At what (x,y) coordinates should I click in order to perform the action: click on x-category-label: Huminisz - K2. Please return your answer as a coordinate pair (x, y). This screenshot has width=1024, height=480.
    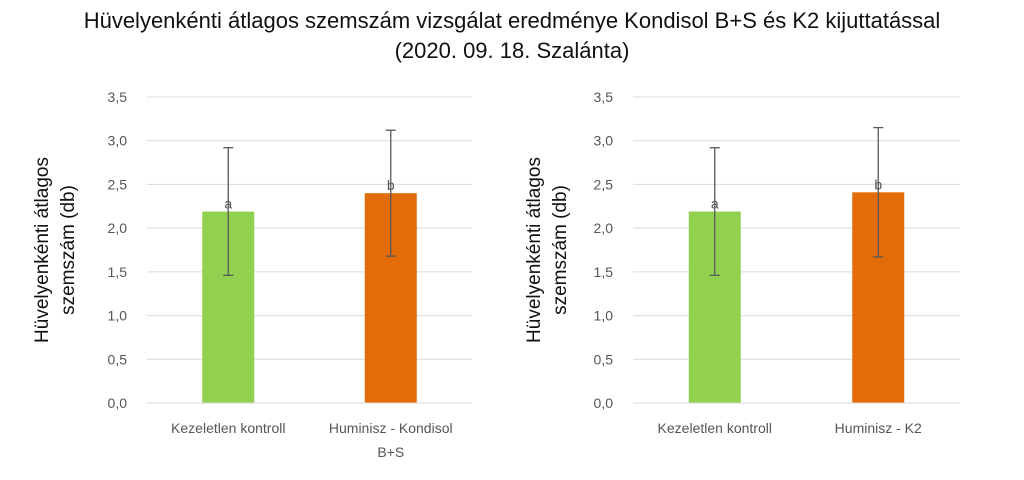
    Looking at the image, I should click on (878, 428).